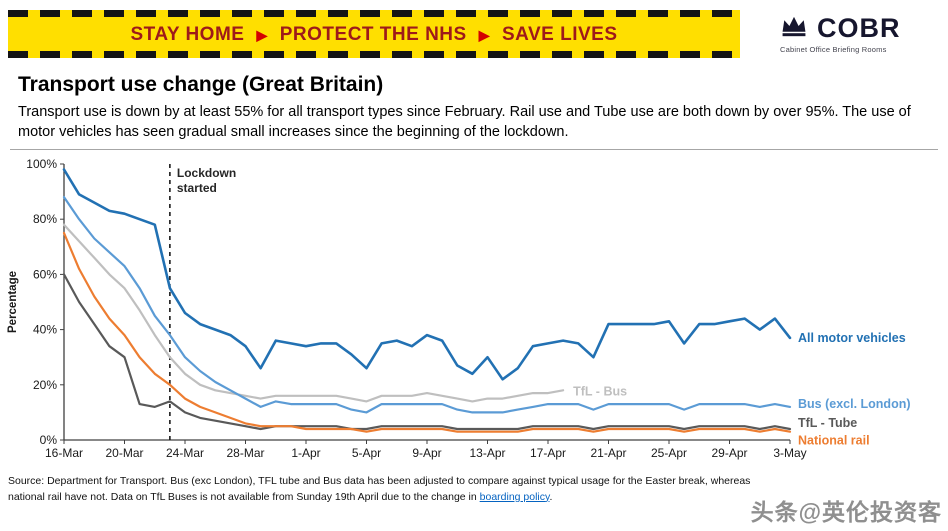 The image size is (948, 531). What do you see at coordinates (45, 219) in the screenshot?
I see `y-tick-label: 80%` at bounding box center [45, 219].